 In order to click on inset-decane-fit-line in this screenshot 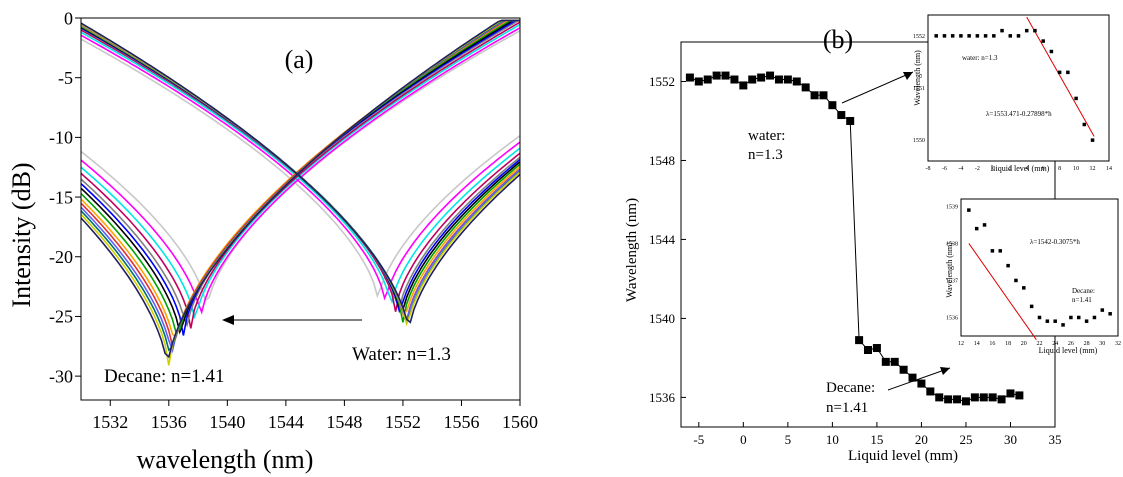, I will do `click(1002, 291)`.